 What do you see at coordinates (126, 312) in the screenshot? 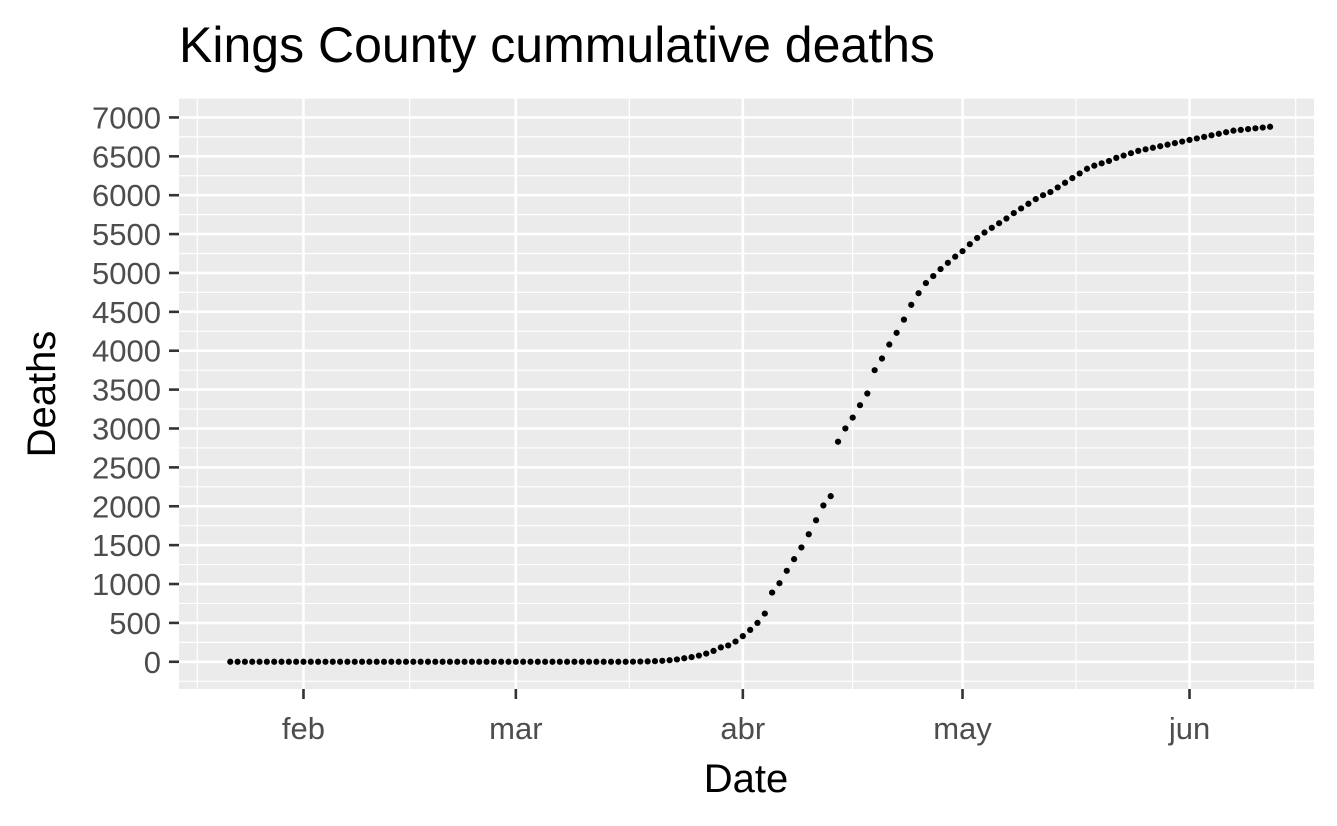
I see `y-tick-label: 4500` at bounding box center [126, 312].